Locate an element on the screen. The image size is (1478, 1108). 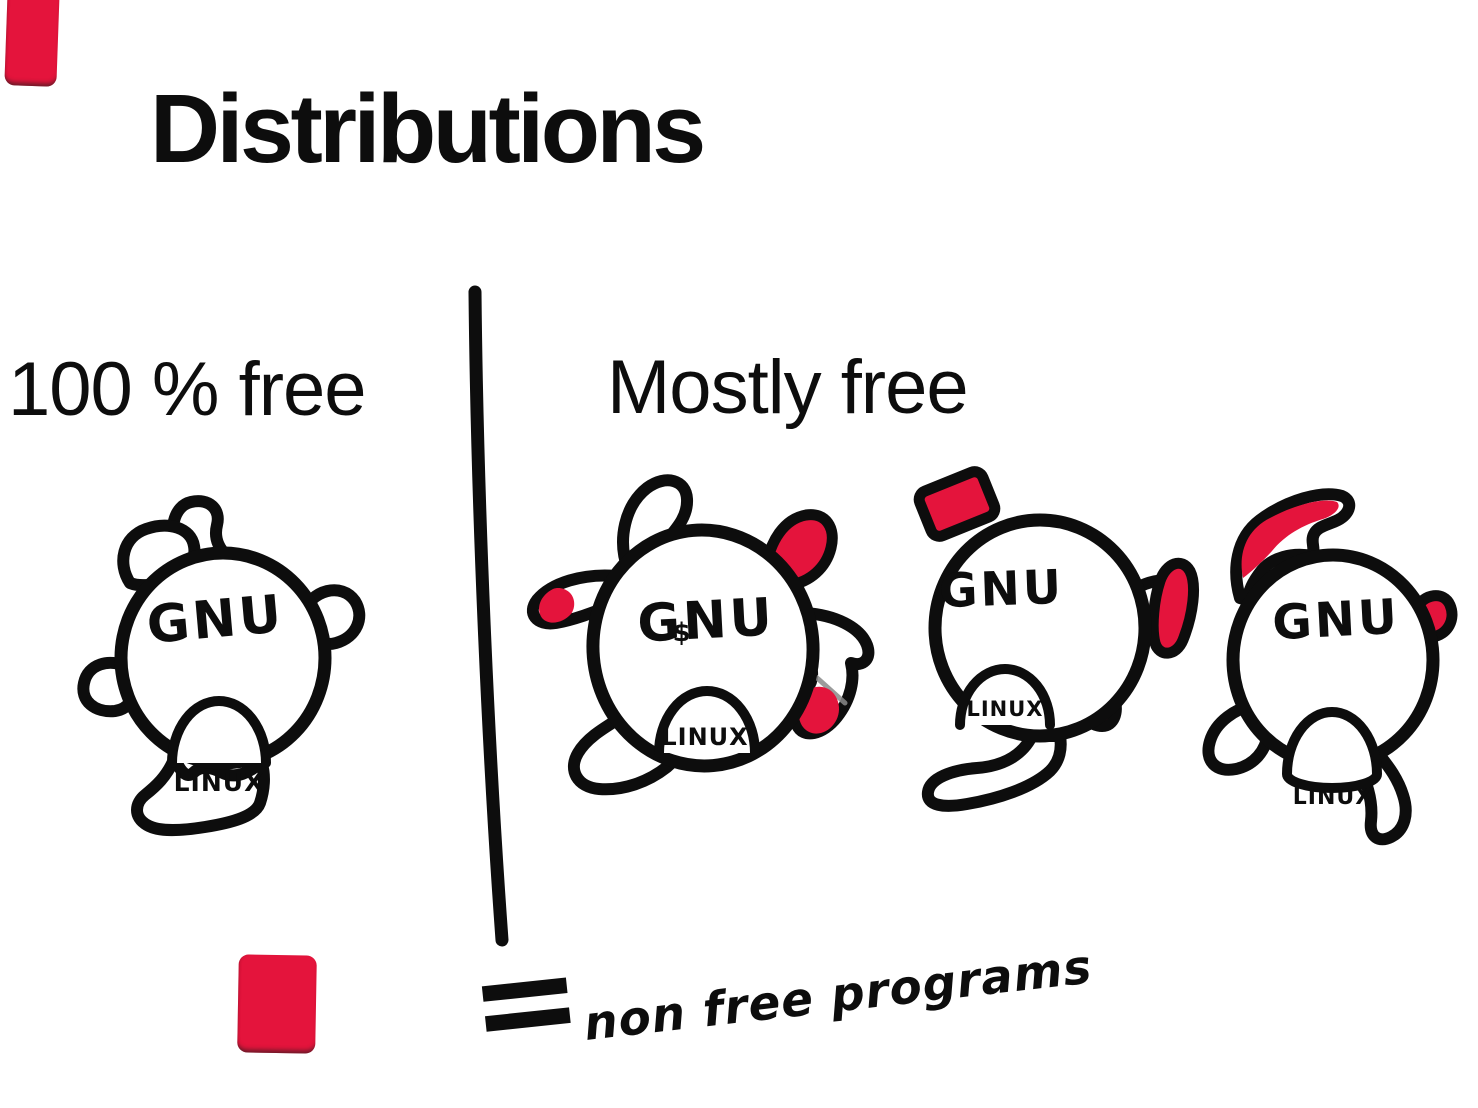
label-100-percent-free: 100 % free is located at coordinates (187, 389).